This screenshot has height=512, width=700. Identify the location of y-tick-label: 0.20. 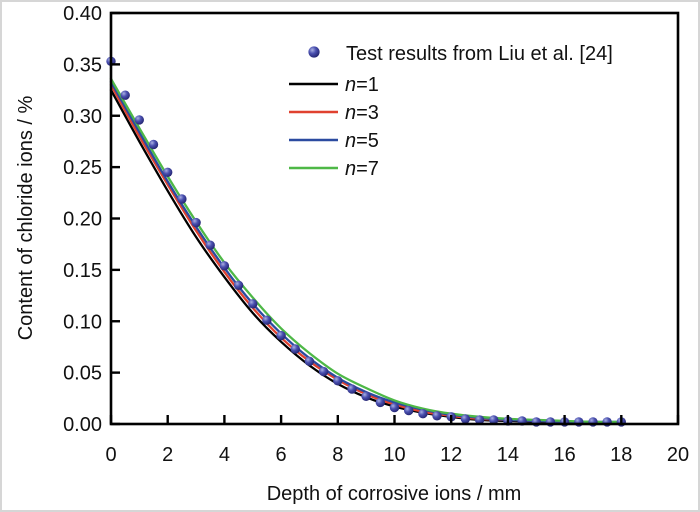
(82, 220).